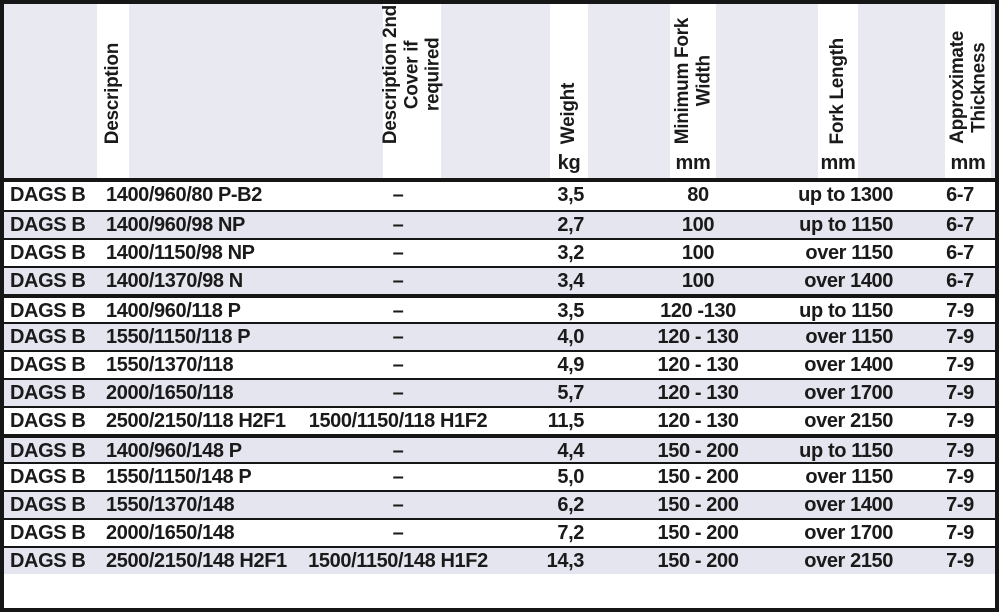 This screenshot has width=999, height=612. I want to click on cell-description: DAGS B 1400/960/80 P-B2, so click(150, 196).